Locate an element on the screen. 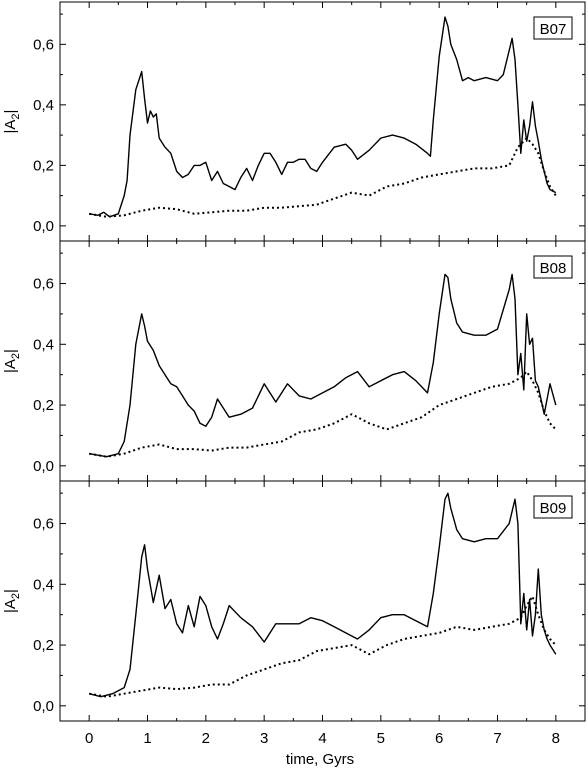 Image resolution: width=588 pixels, height=769 pixels. x-tick-label: 2 is located at coordinates (206, 738).